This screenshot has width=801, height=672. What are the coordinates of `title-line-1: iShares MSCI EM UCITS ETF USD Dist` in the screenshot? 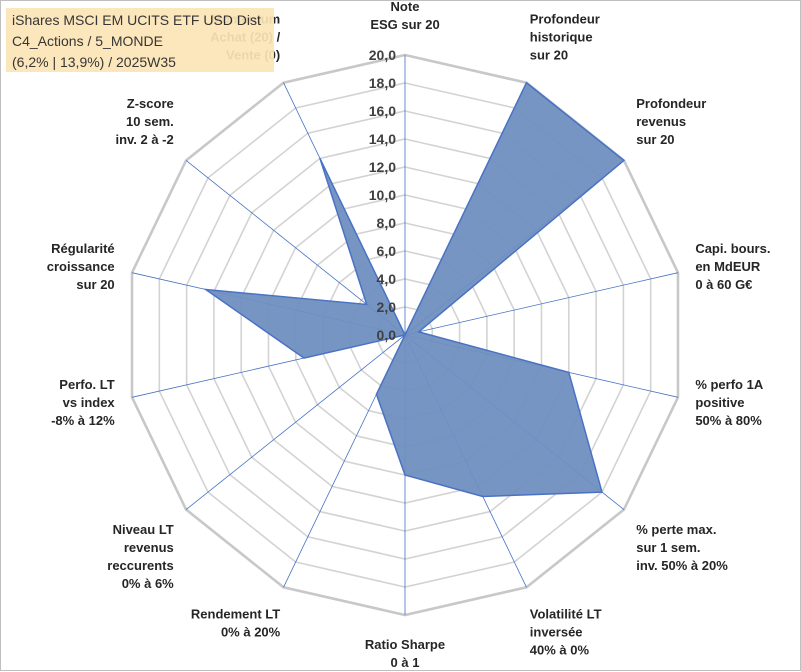 It's located at (136, 20).